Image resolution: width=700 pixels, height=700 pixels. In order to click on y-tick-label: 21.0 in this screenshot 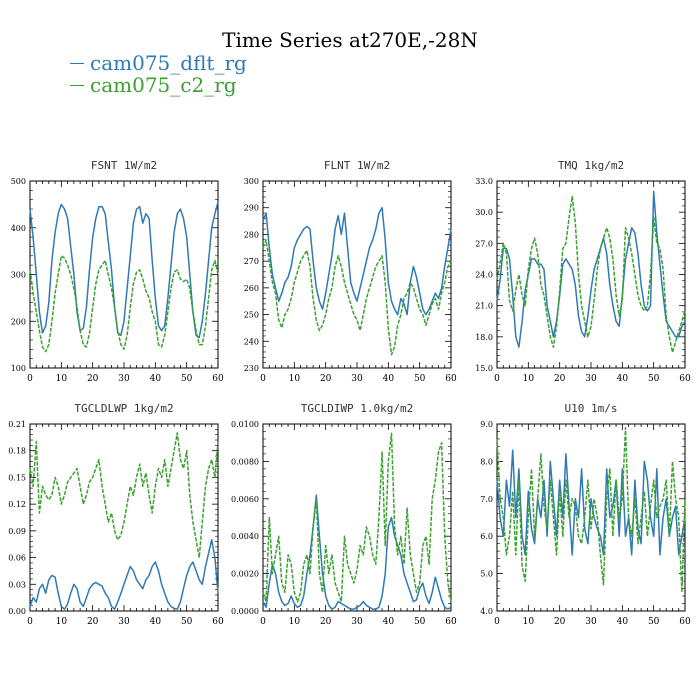, I will do `click(484, 306)`.